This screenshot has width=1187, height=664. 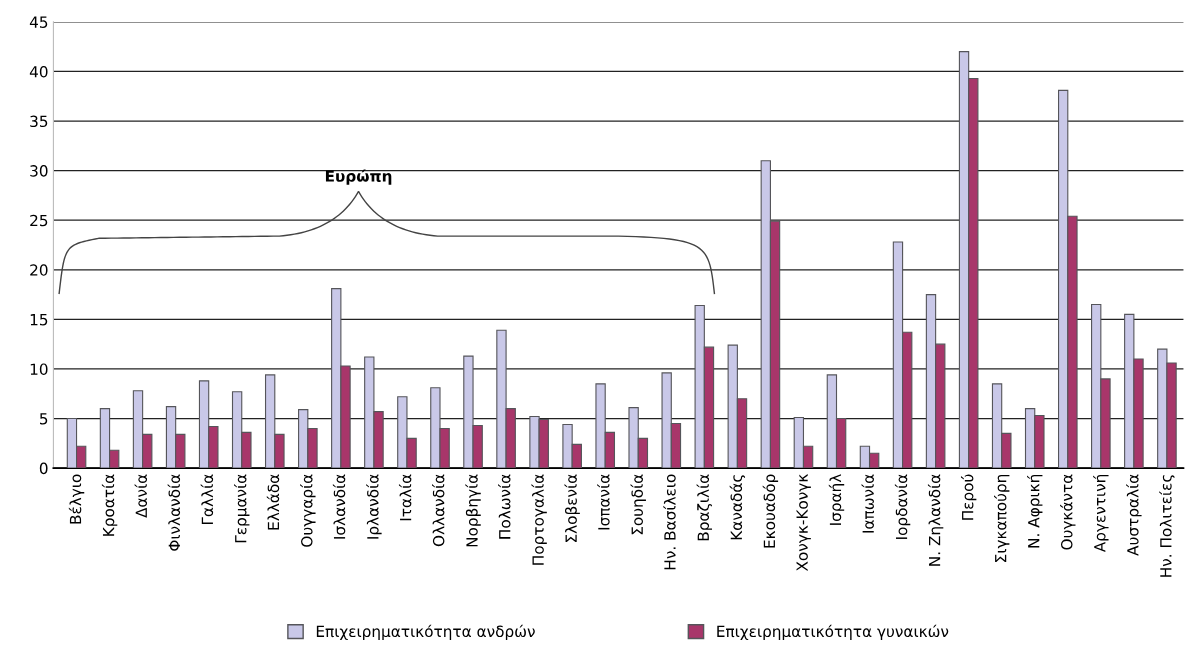 I want to click on x-tick-label: Βραζιλία, so click(x=704, y=507).